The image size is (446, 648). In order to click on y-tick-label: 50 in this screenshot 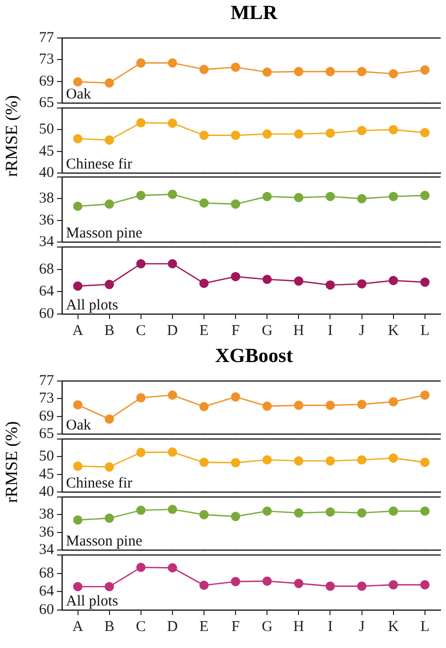, I will do `click(46, 129)`.